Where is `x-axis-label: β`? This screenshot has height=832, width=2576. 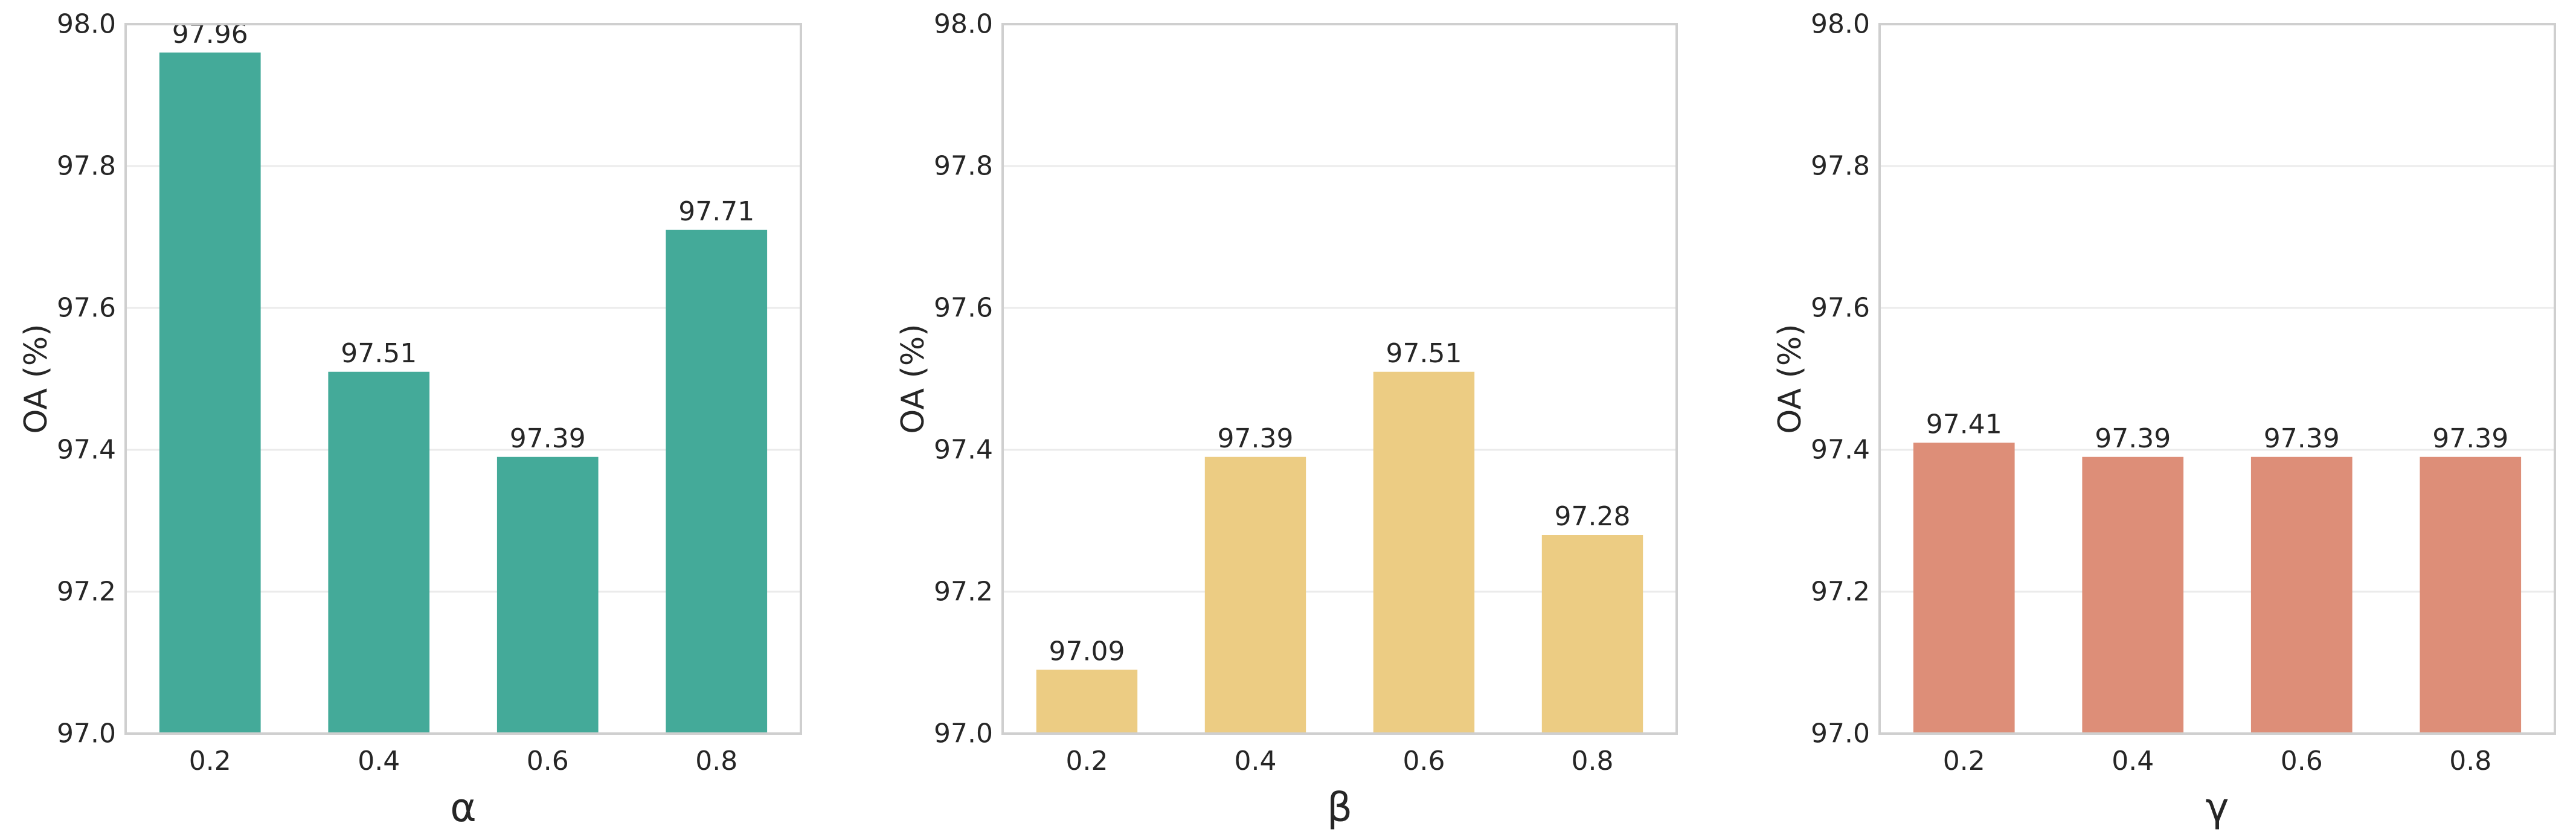 x-axis-label: β is located at coordinates (1340, 807).